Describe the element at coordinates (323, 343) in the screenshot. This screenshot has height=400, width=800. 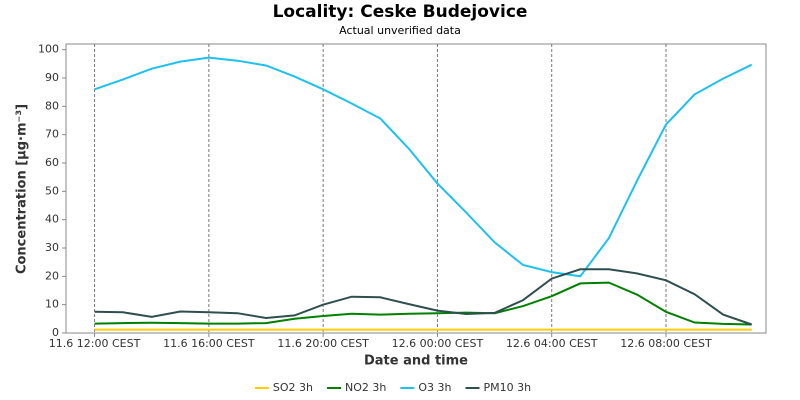
I see `x-tick-label: 11.6 20:00 CEST` at that location.